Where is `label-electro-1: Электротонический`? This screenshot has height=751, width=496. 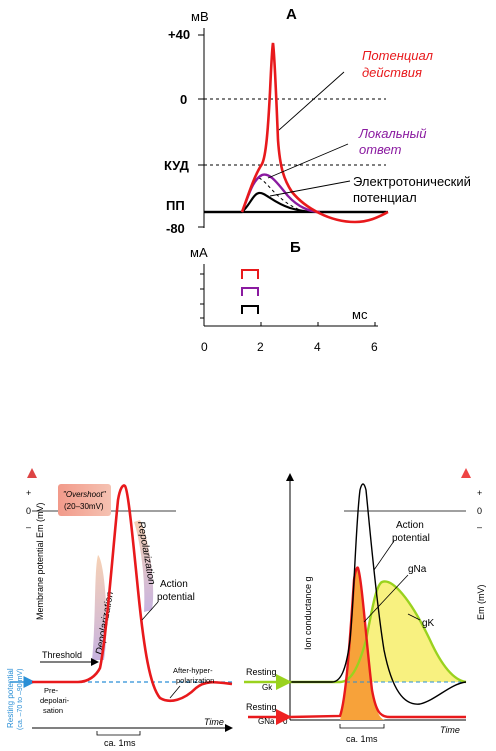 label-electro-1: Электротонический is located at coordinates (412, 181).